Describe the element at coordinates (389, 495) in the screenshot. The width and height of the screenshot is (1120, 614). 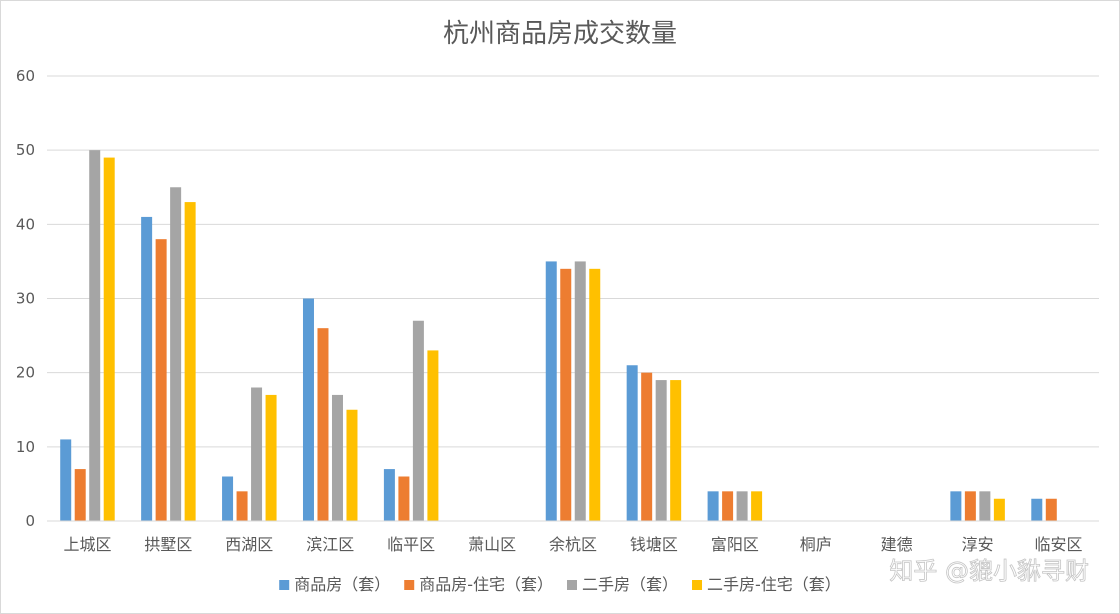
I see `bar-临平区-series-0` at that location.